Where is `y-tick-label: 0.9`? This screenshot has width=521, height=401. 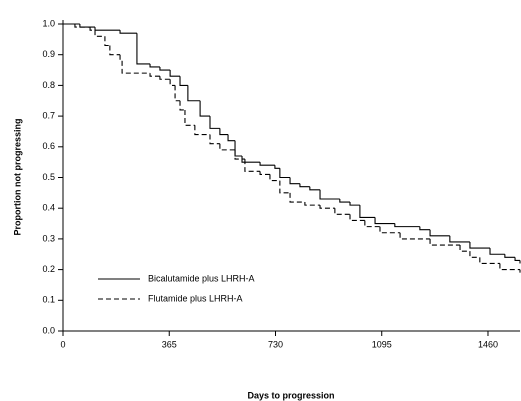 y-tick-label: 0.9 is located at coordinates (48, 54).